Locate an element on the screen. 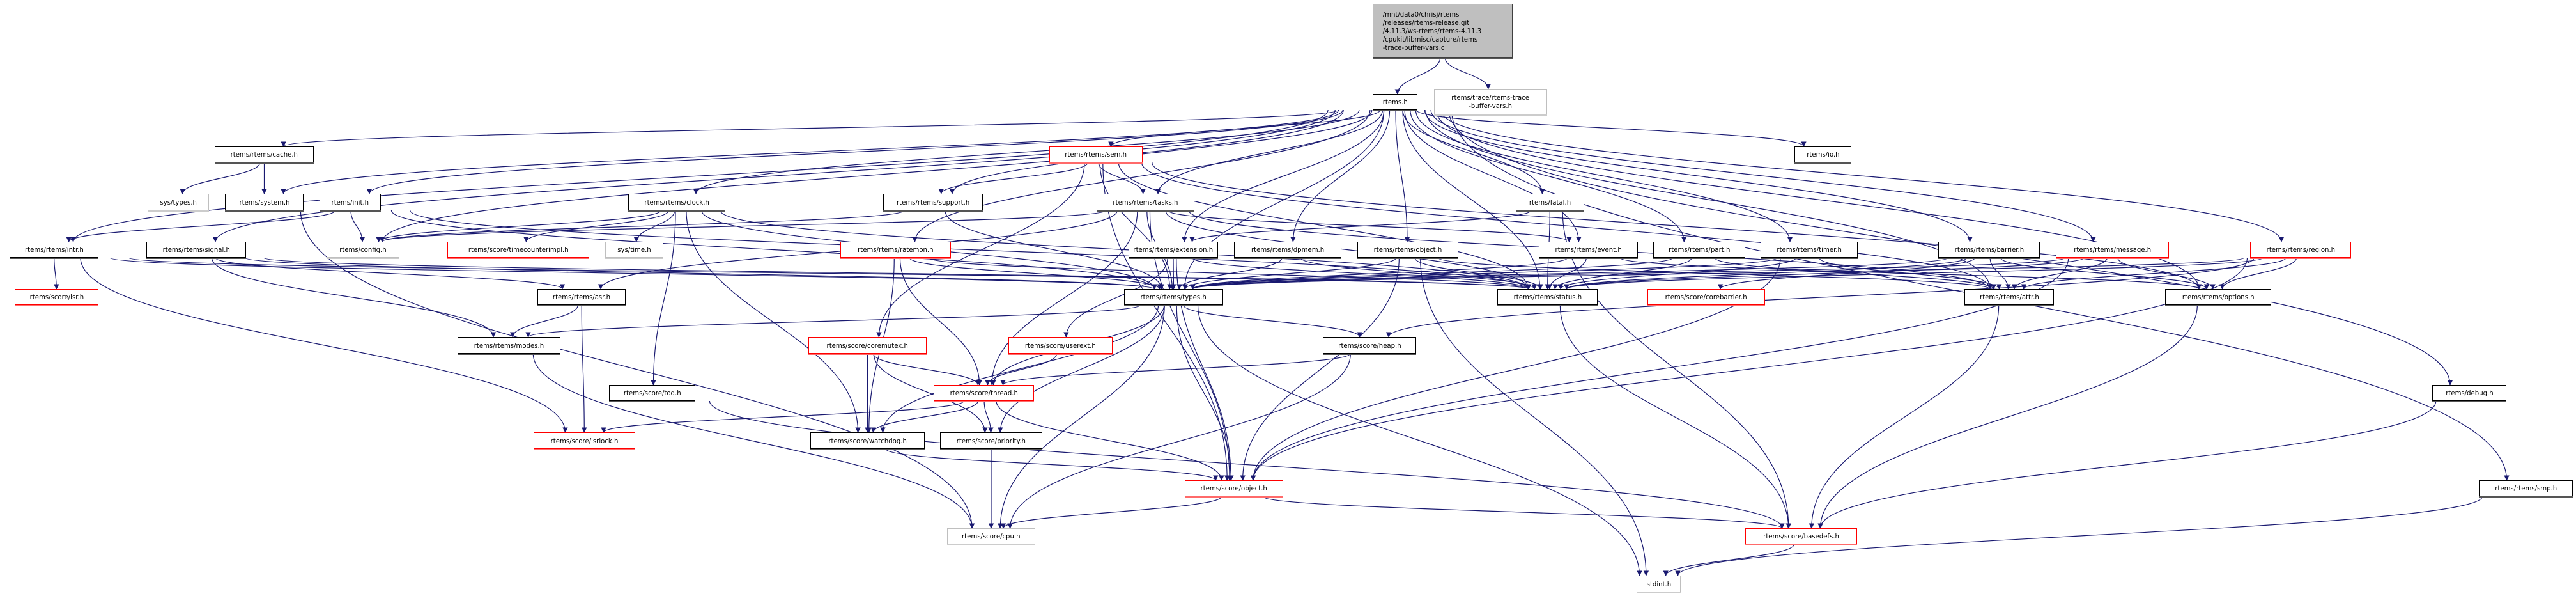  edge-rtems_h-to-io is located at coordinates (1611, 128).